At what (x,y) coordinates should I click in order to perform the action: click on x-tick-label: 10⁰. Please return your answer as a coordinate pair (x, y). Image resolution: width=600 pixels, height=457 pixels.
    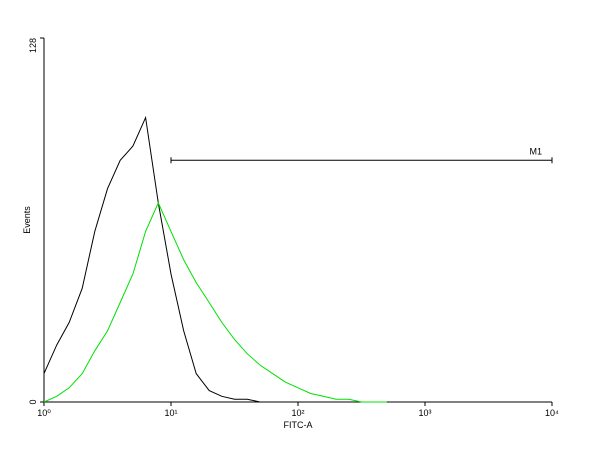
    Looking at the image, I should click on (44, 413).